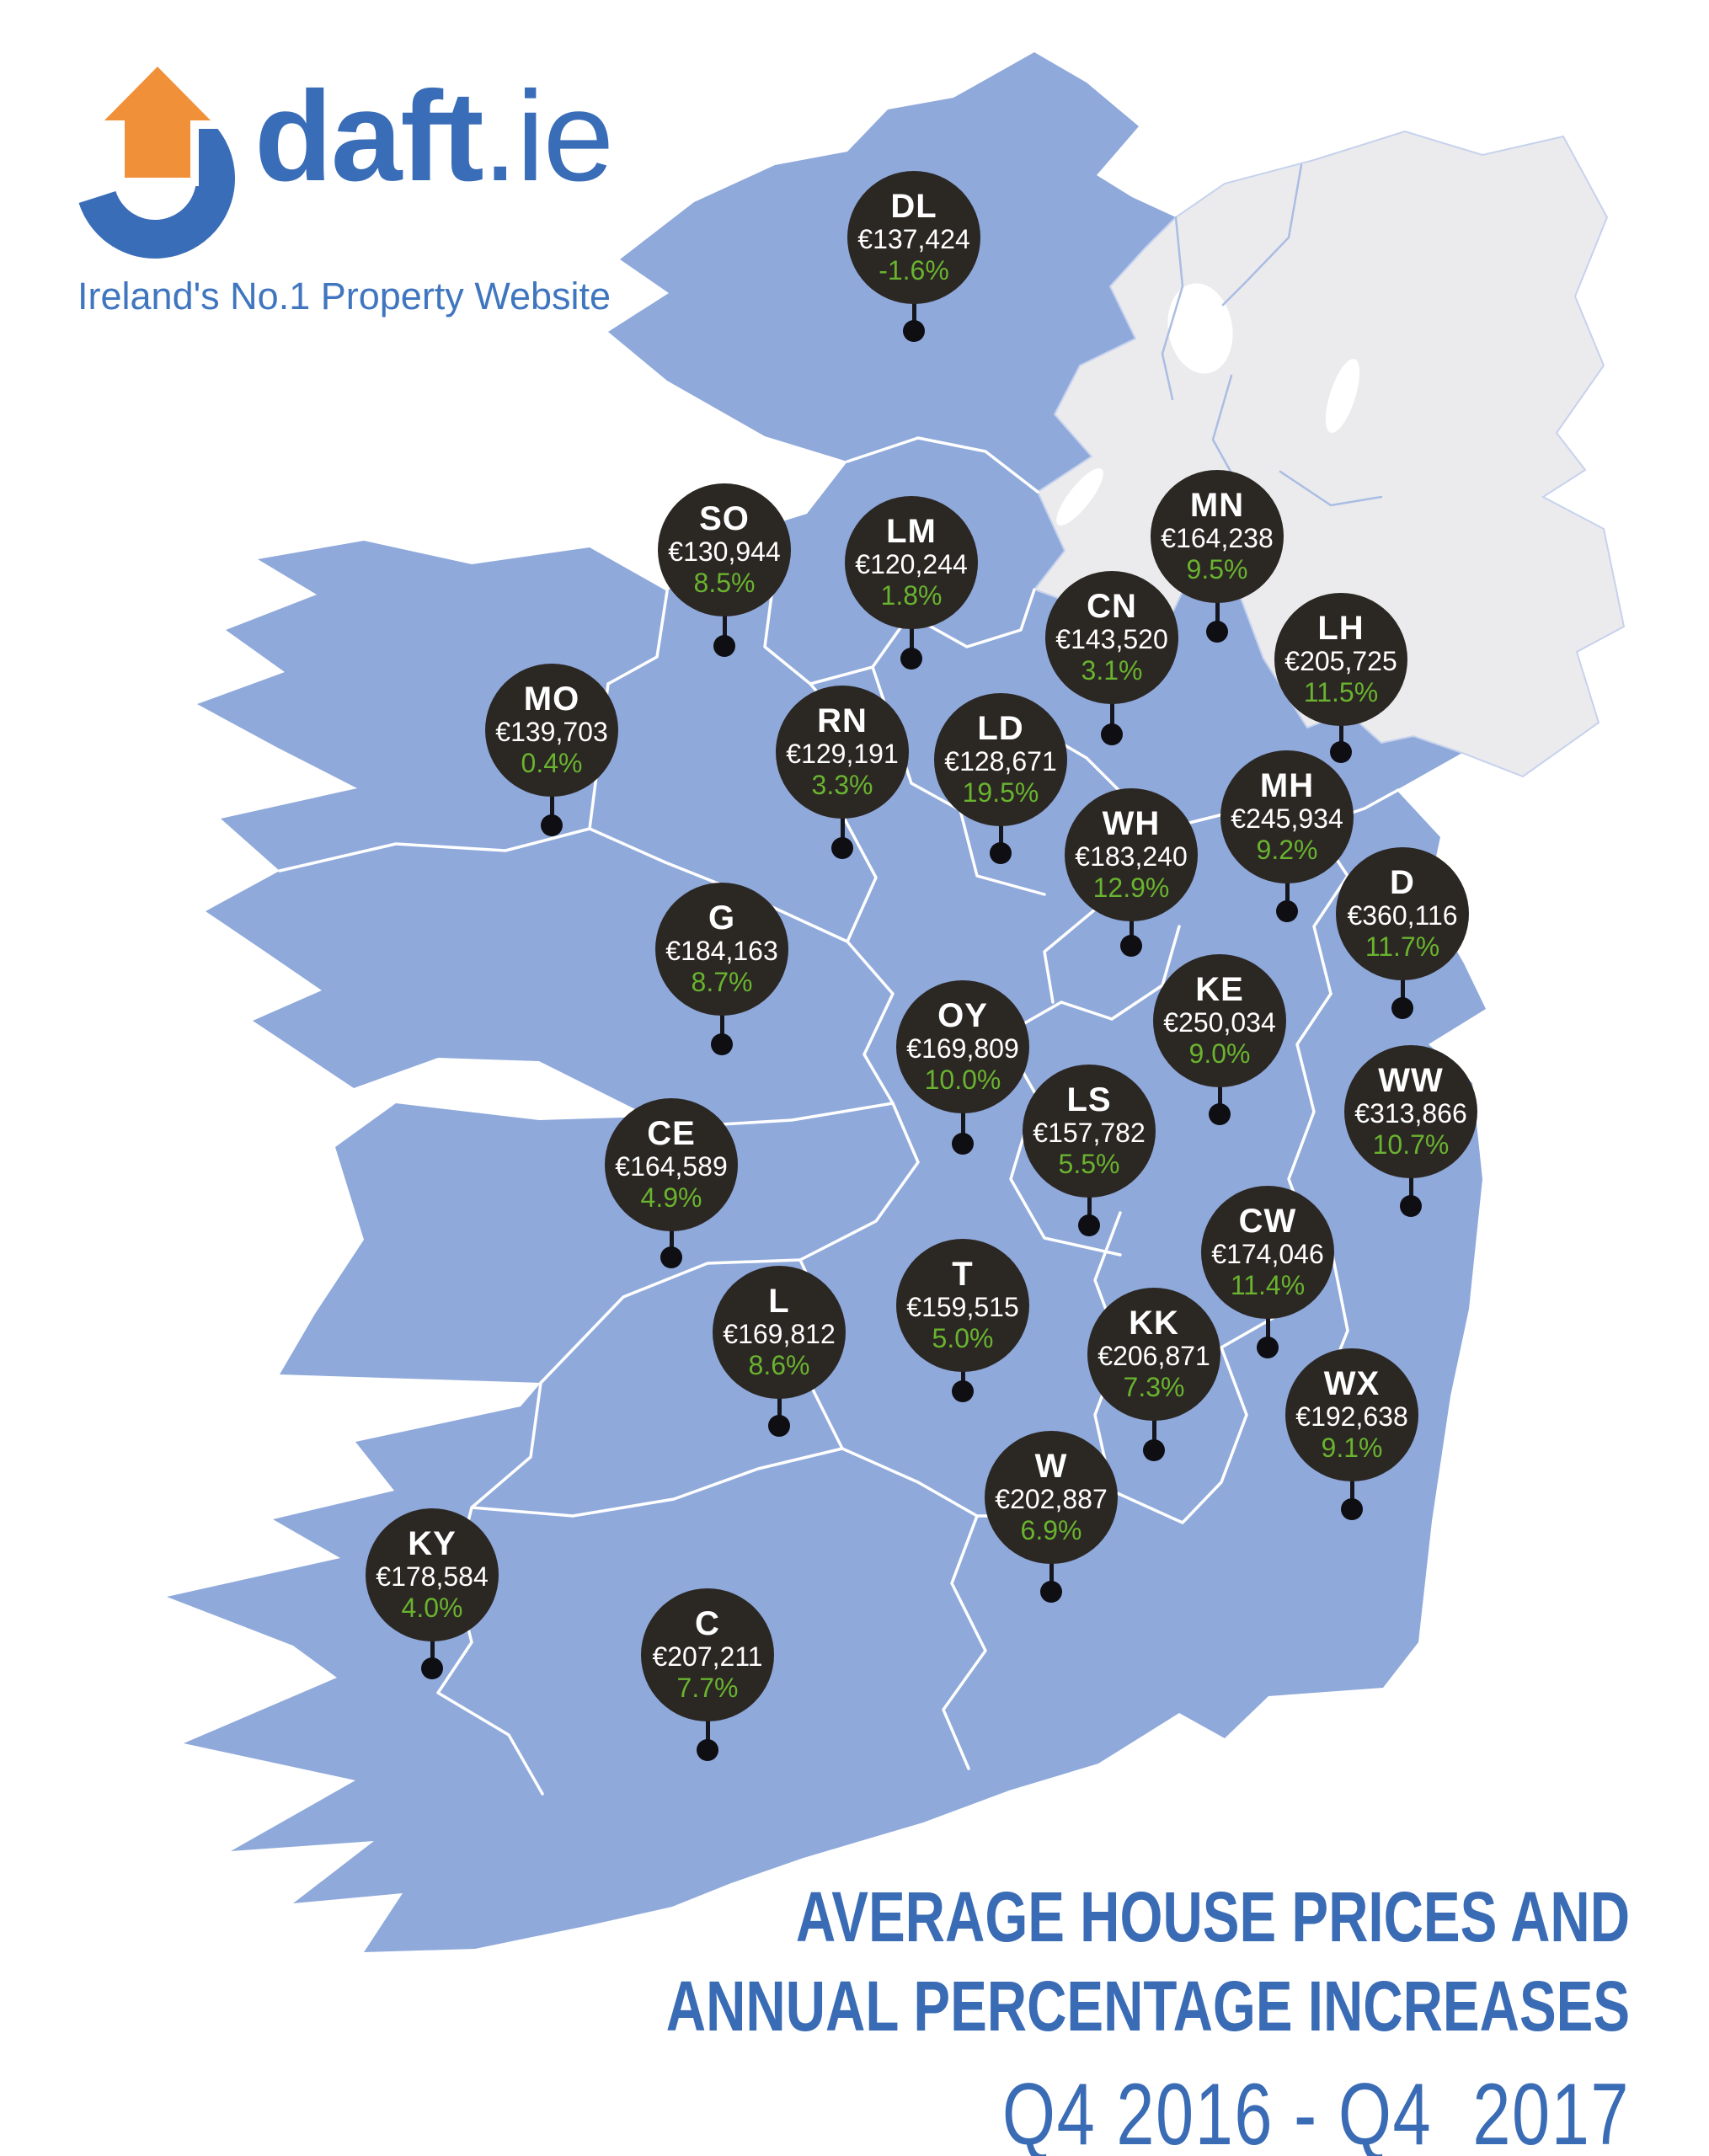 This screenshot has width=1709, height=2156. Describe the element at coordinates (1411, 1081) in the screenshot. I see `county-code: WW` at that location.